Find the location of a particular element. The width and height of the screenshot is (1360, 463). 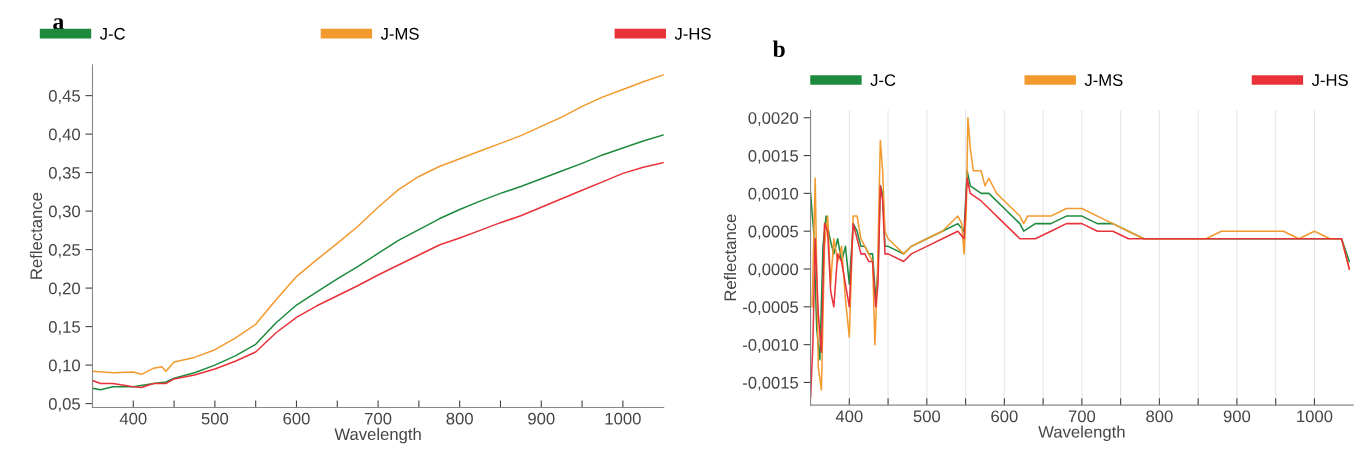

chart-title: b is located at coordinates (778, 49).